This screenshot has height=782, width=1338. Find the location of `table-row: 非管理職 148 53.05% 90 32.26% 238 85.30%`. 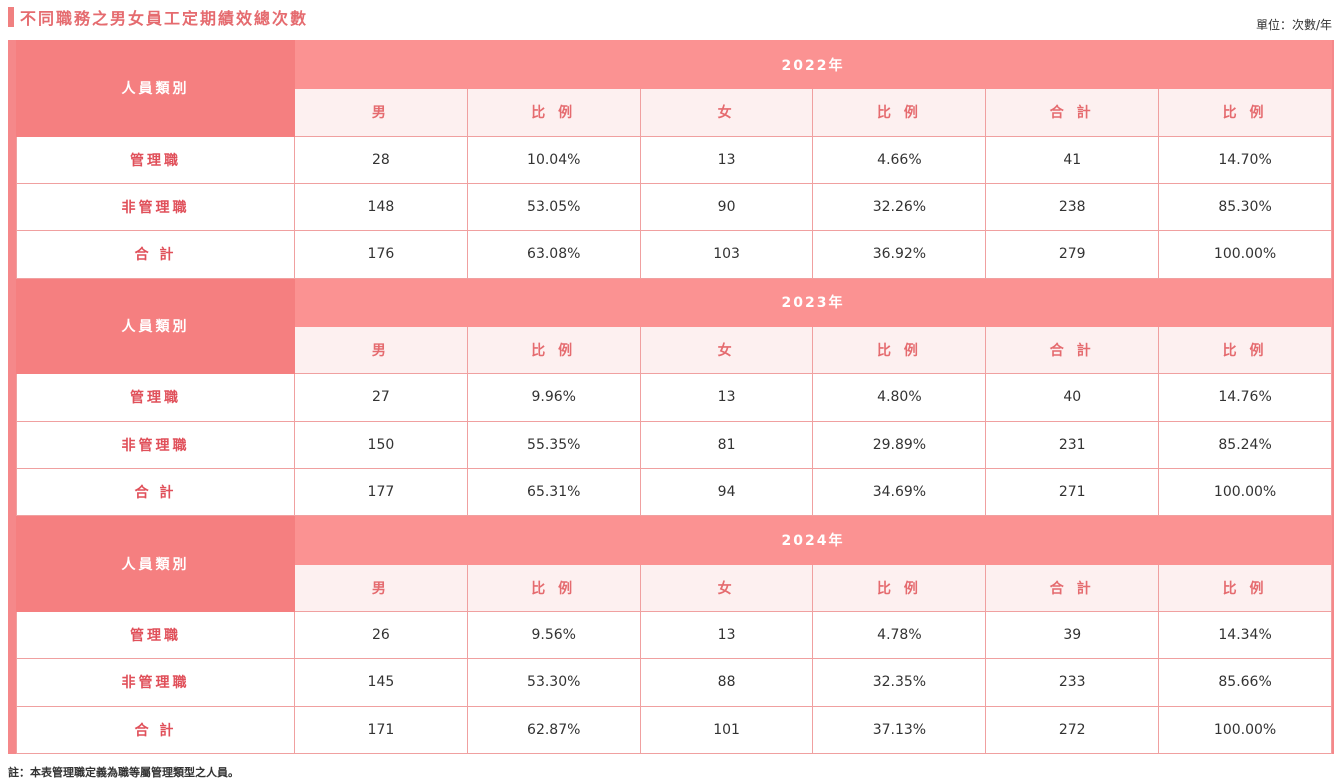

table-row: 非管理職 148 53.05% 90 32.26% 238 85.30% is located at coordinates (674, 207).